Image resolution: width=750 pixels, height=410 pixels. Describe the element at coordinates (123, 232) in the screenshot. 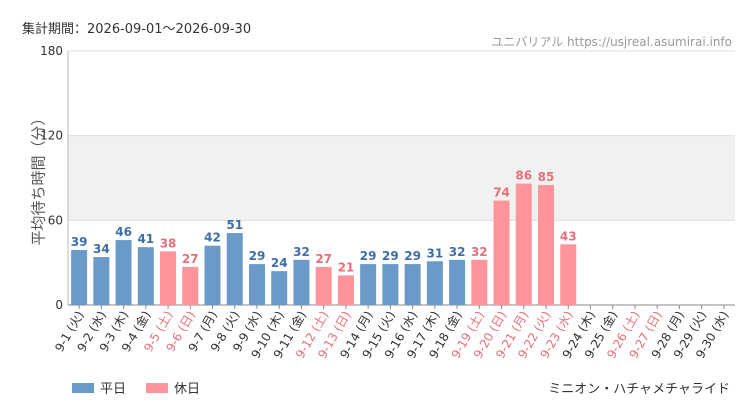

I see `data-label: 46` at that location.